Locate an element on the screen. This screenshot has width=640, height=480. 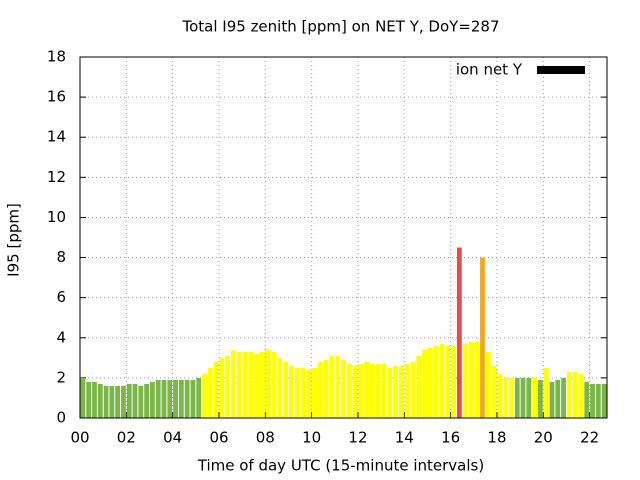
x-tick-label: 12 is located at coordinates (357, 438).